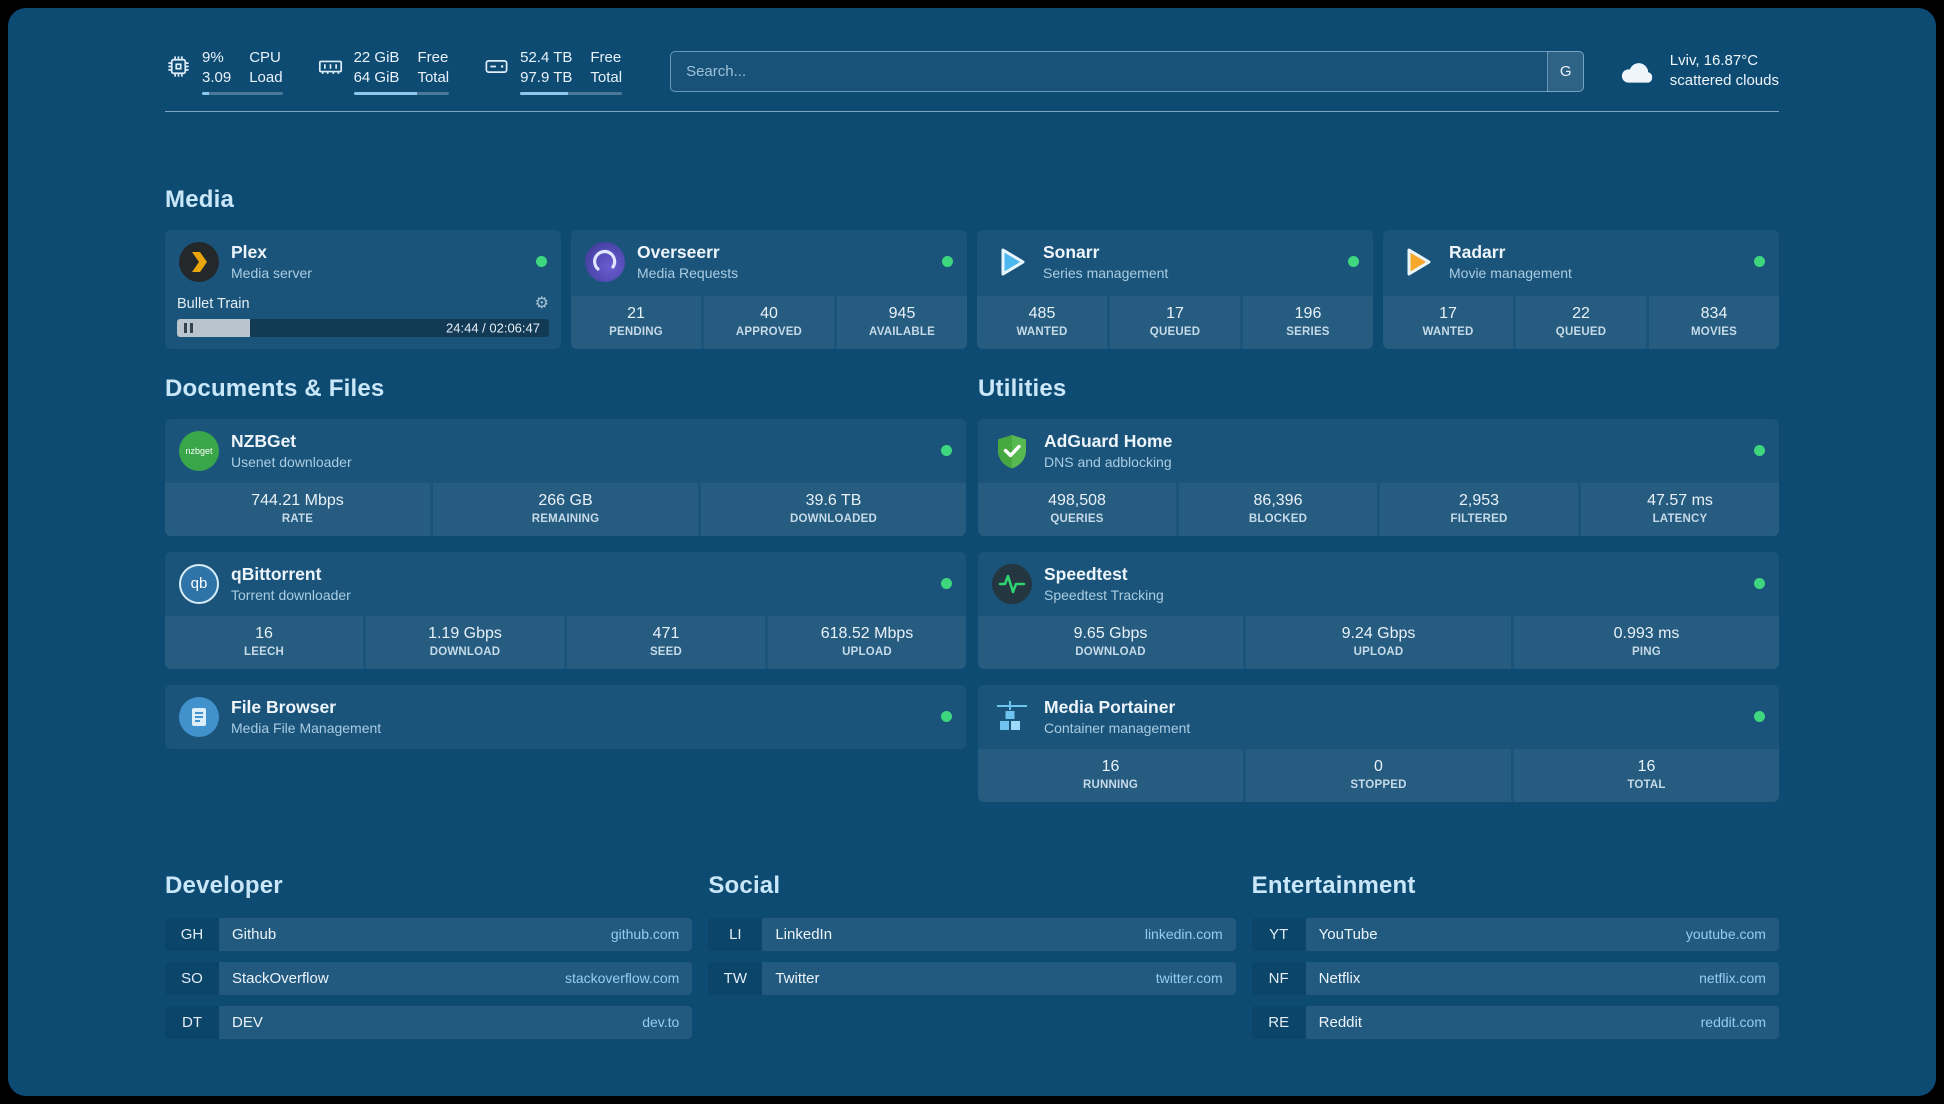  What do you see at coordinates (1714, 313) in the screenshot?
I see `stat-value: 834` at bounding box center [1714, 313].